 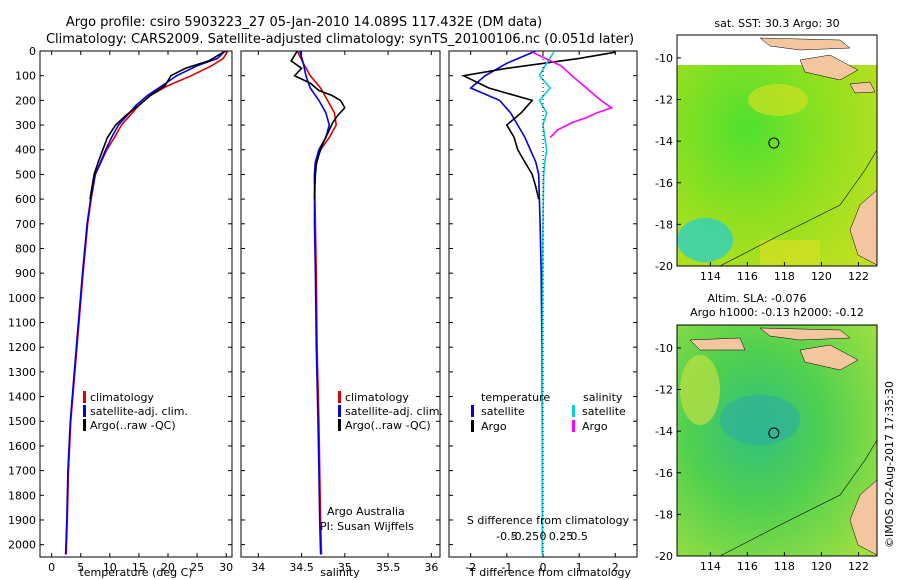 What do you see at coordinates (573, 411) in the screenshot?
I see `legend-swatch-s-satellite` at bounding box center [573, 411].